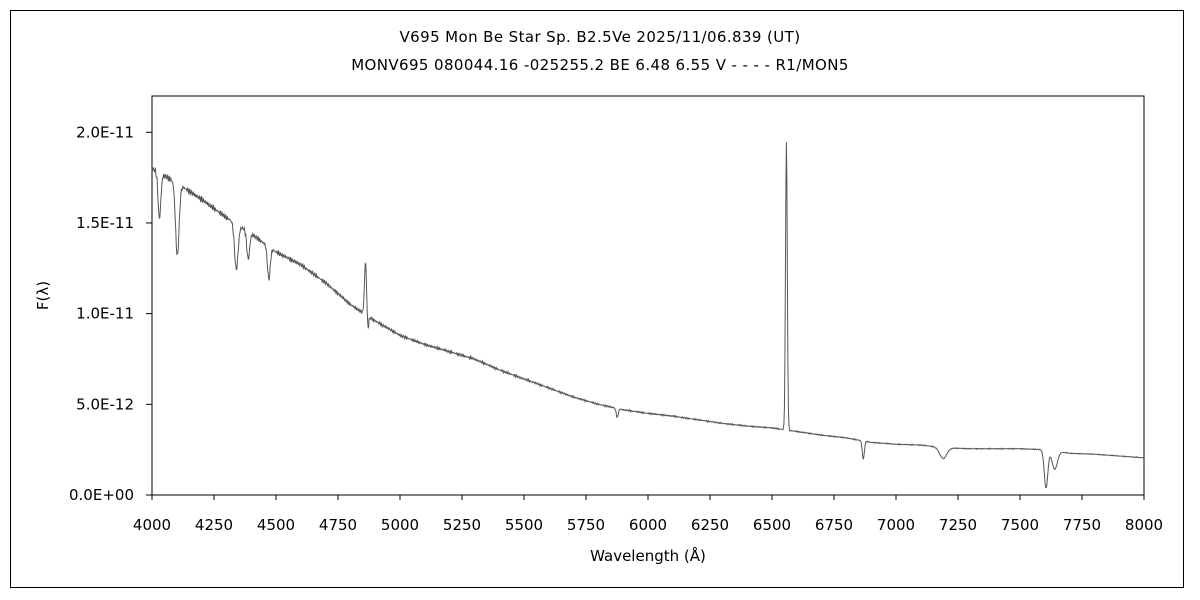 This screenshot has height=600, width=1200. I want to click on y-axis: 0.0E+00 5.0E-12 1.0E-11 1.5E-11 2.0E-11, so click(110, 313).